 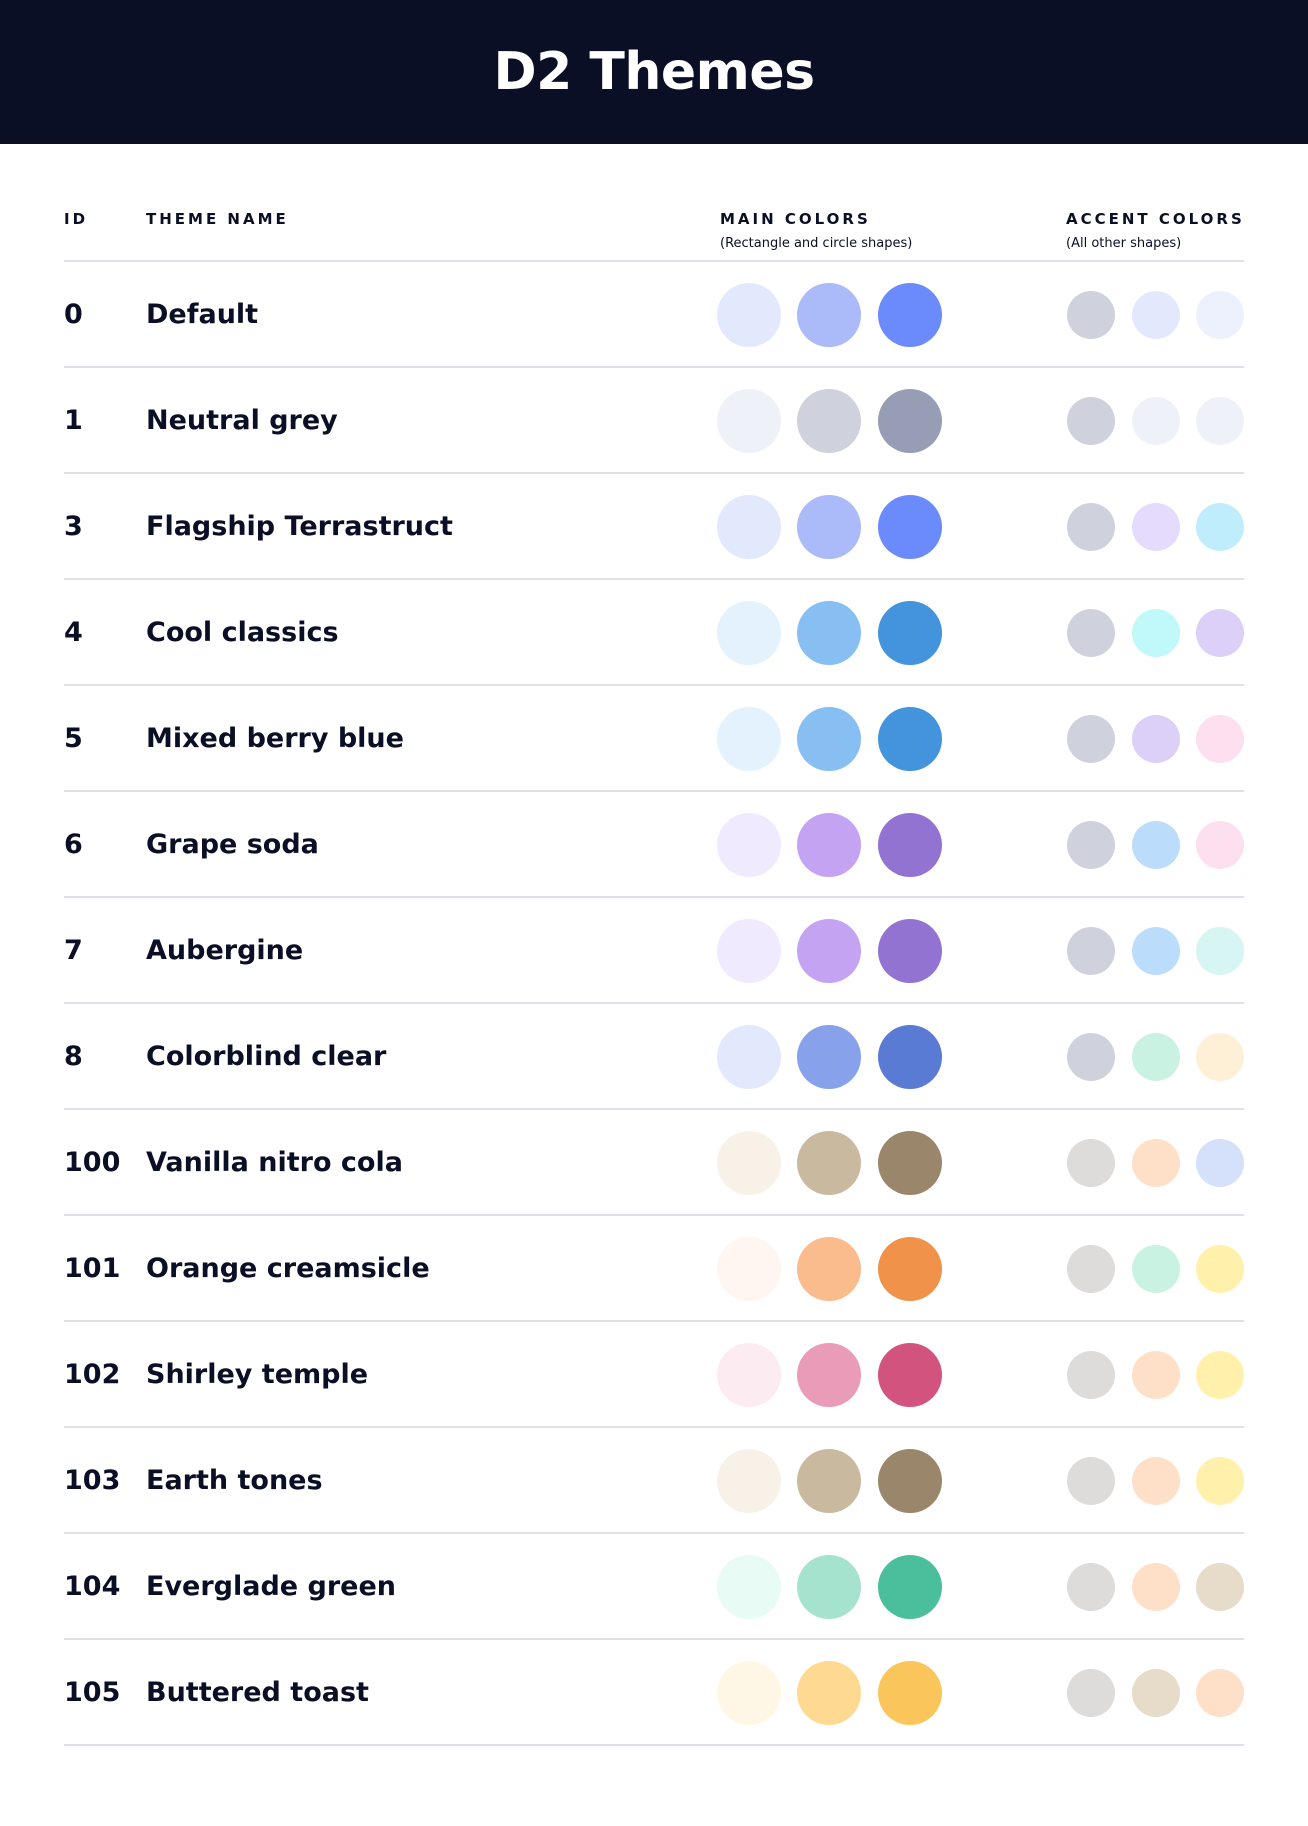 I want to click on page-title: D2 Themes, so click(x=654, y=72).